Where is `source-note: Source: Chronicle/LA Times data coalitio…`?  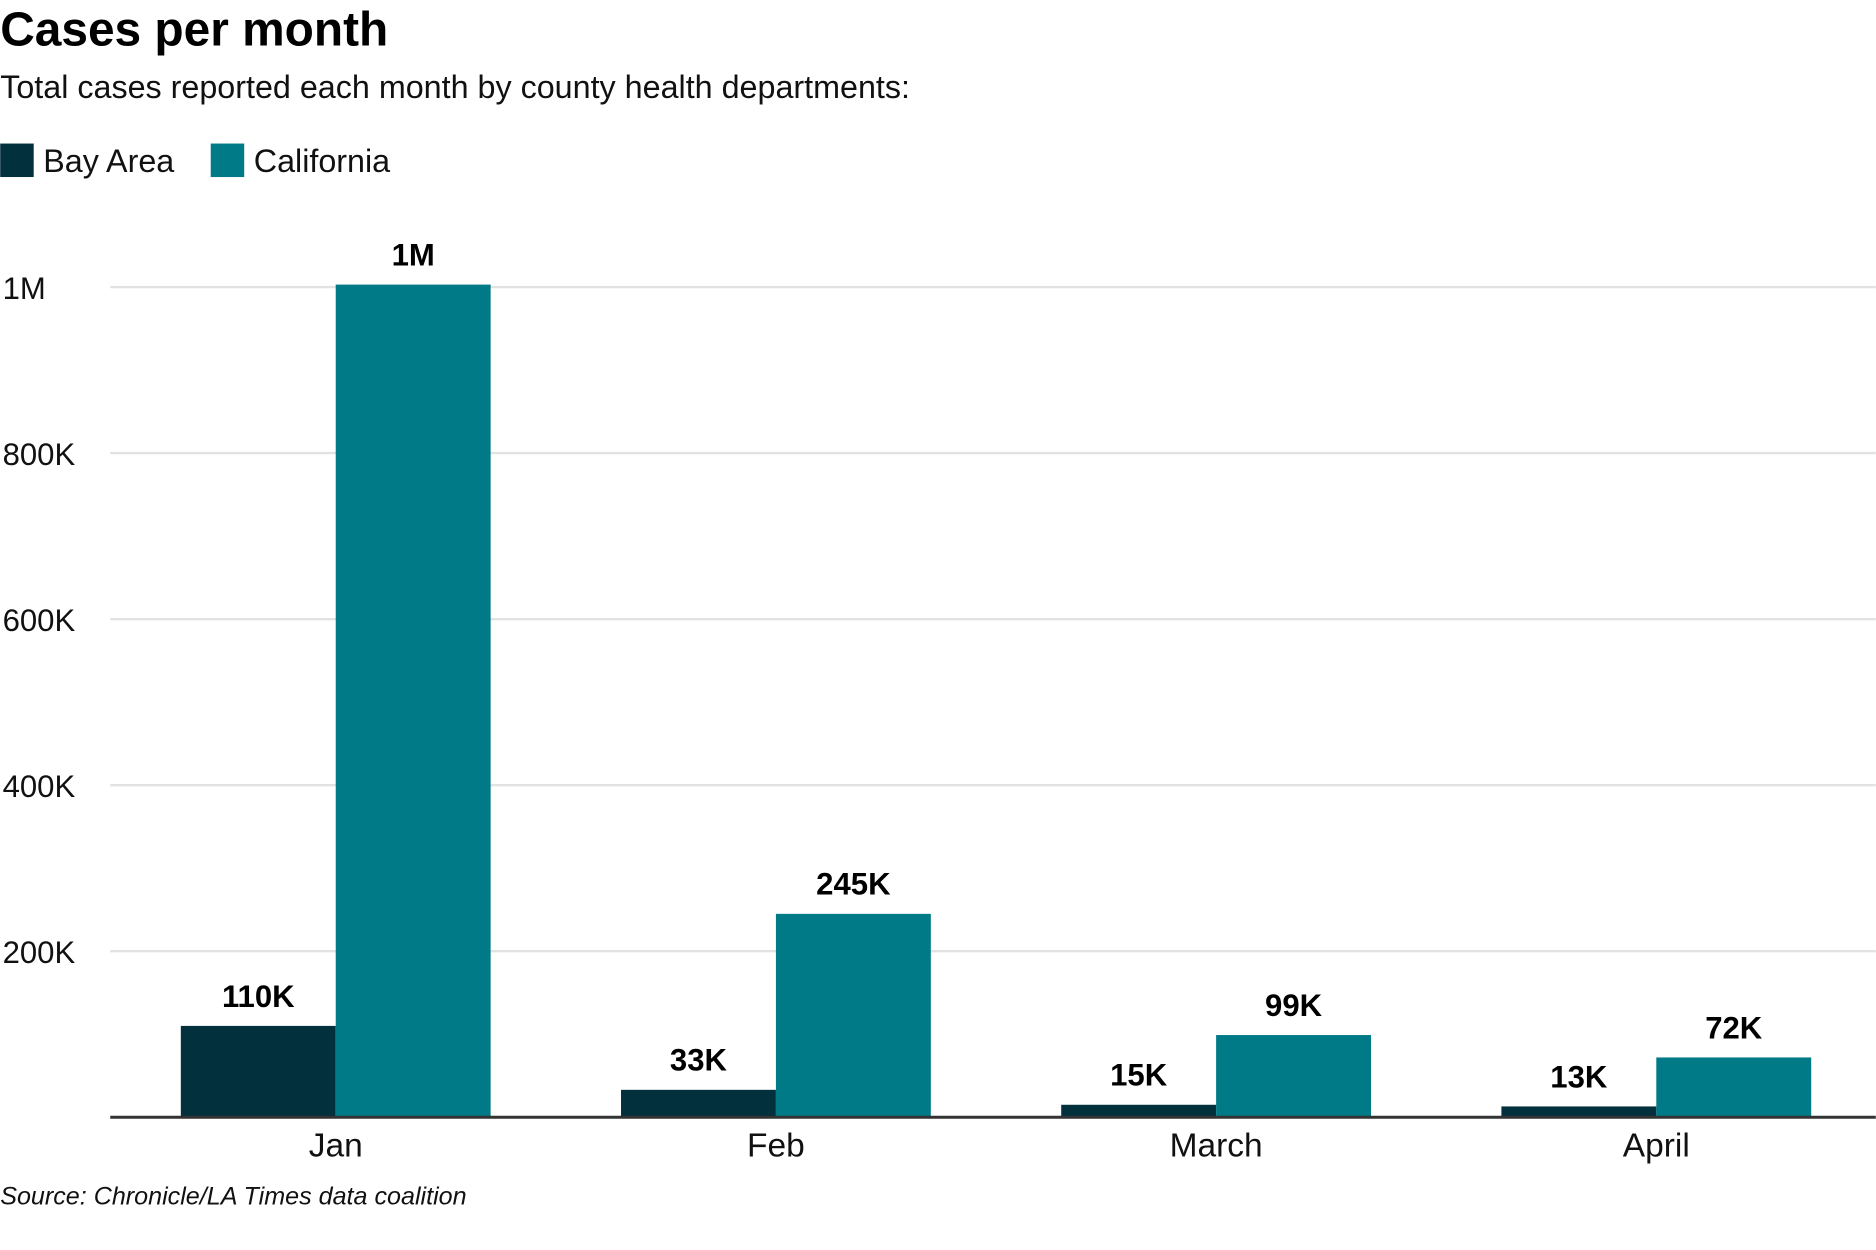 source-note: Source: Chronicle/LA Times data coalitio… is located at coordinates (233, 1197).